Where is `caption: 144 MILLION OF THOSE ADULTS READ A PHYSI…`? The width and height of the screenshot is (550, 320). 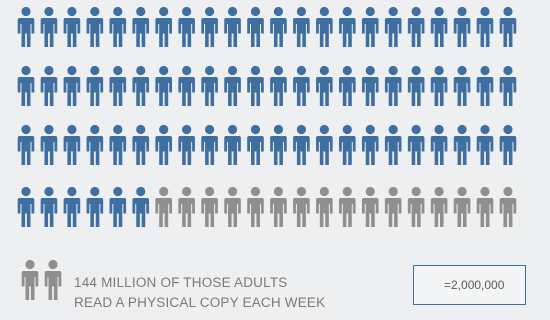 caption: 144 MILLION OF THOSE ADULTS READ A PHYSI… is located at coordinates (199, 293).